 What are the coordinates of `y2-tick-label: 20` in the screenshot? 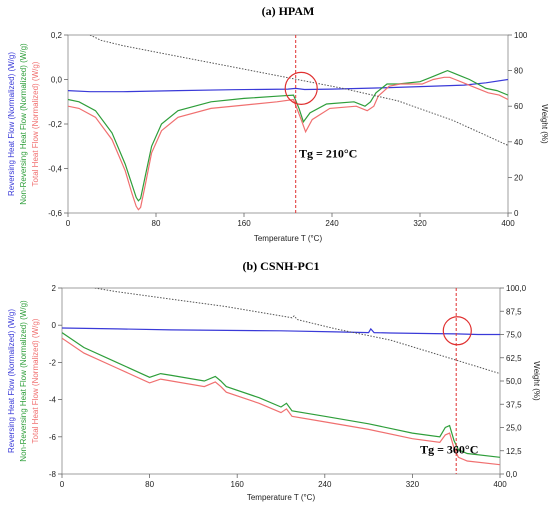 It's located at (518, 177).